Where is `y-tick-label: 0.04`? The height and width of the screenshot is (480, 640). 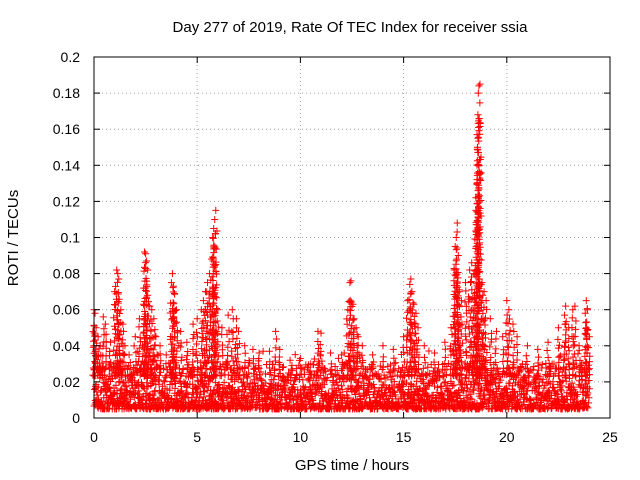
y-tick-label: 0.04 is located at coordinates (66, 346).